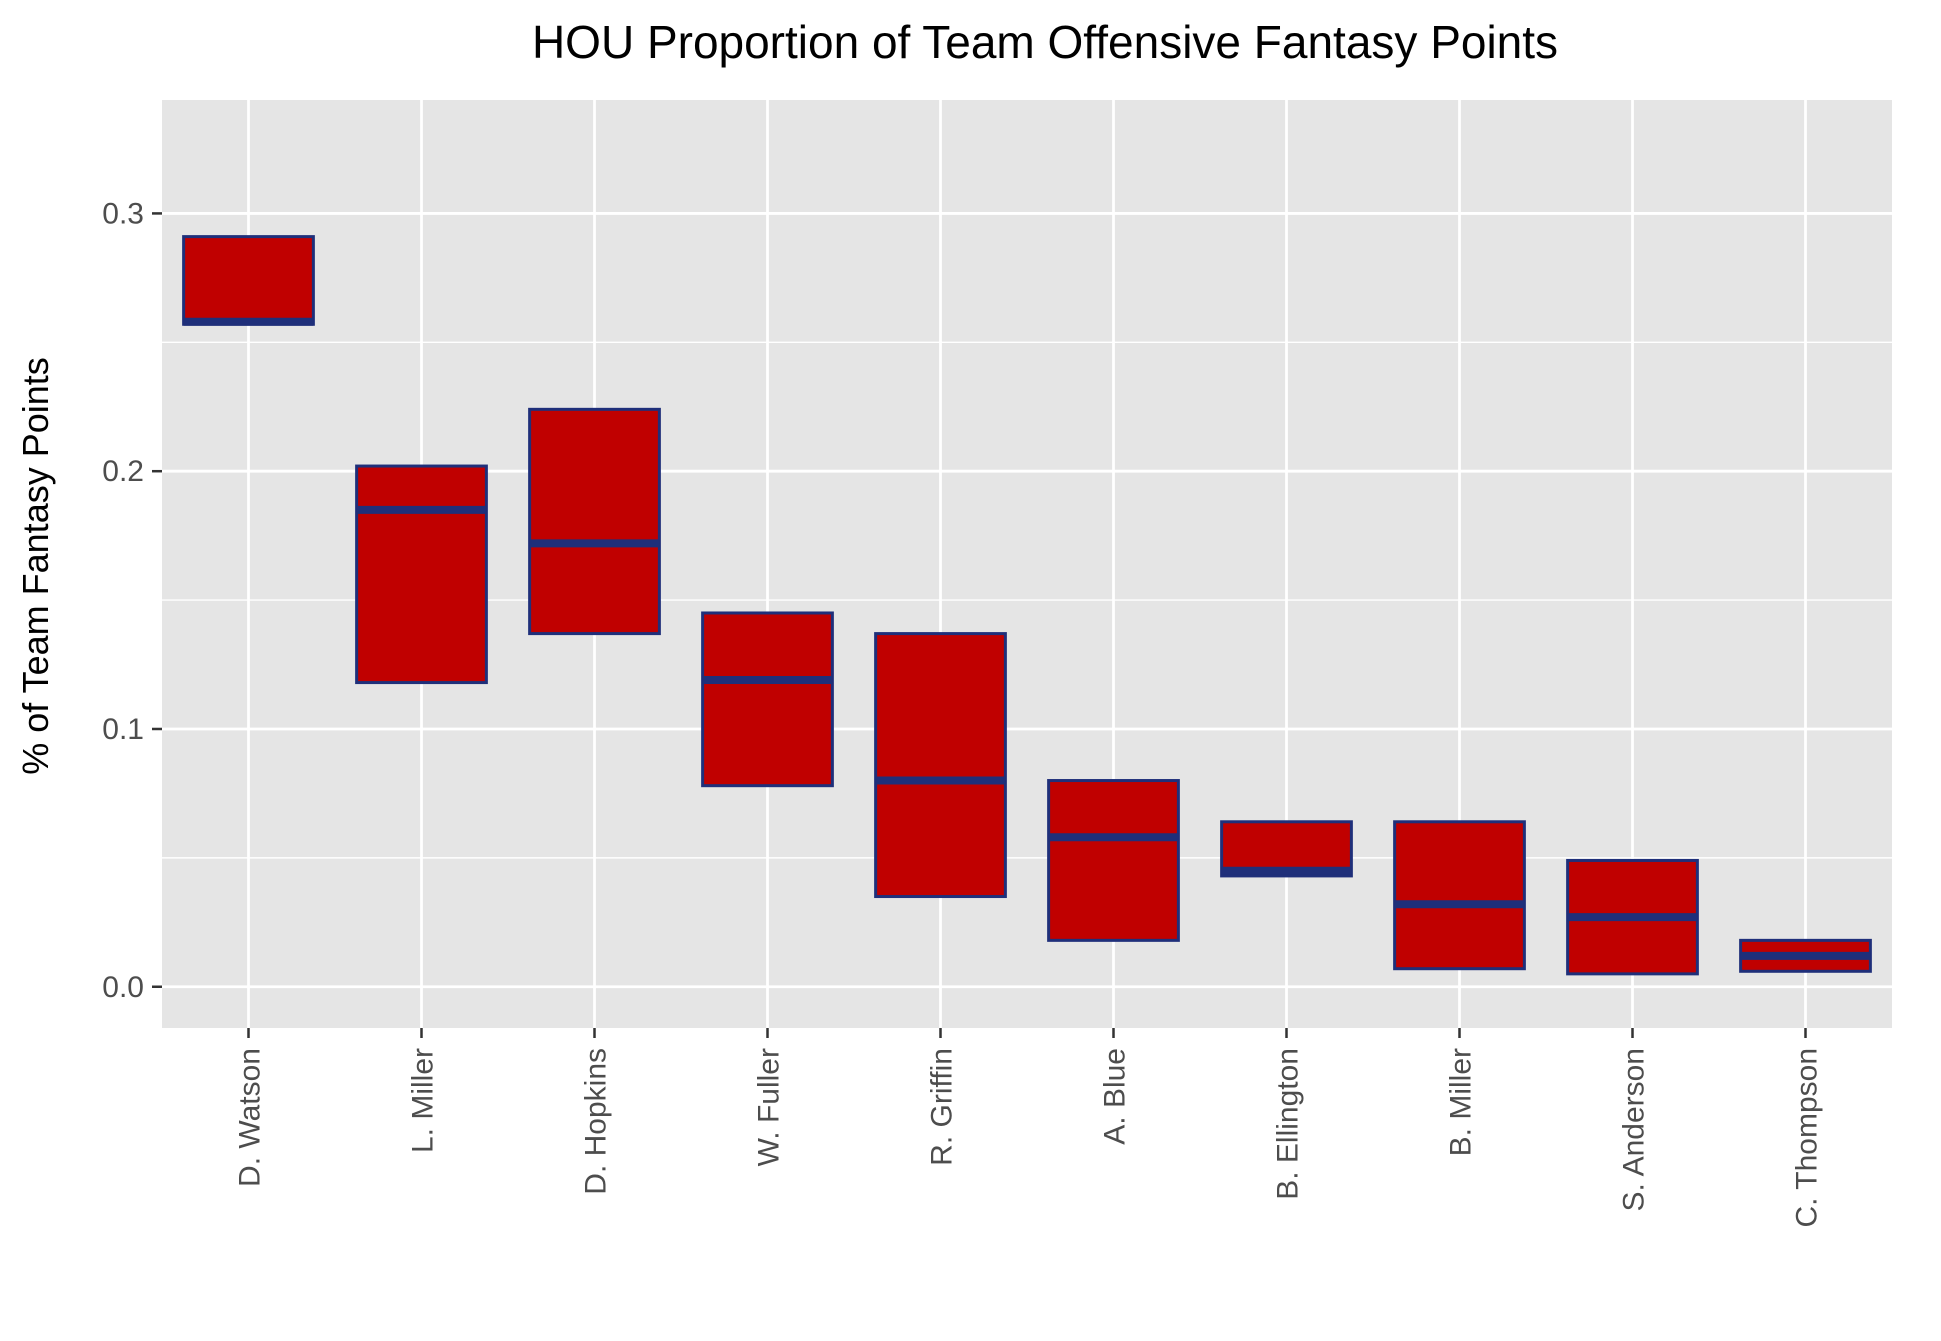 The height and width of the screenshot is (1341, 1941). What do you see at coordinates (942, 1107) in the screenshot?
I see `x-tick-label: R. Griffin` at bounding box center [942, 1107].